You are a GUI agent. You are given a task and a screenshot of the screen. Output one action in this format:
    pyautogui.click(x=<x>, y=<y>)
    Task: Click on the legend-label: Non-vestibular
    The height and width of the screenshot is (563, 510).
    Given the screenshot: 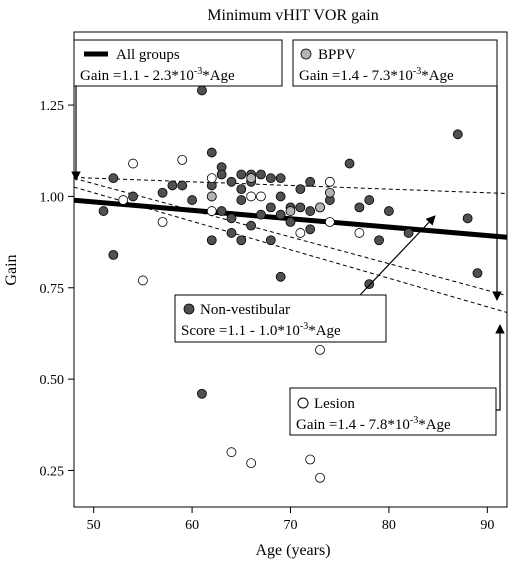 What is the action you would take?
    pyautogui.click(x=245, y=310)
    